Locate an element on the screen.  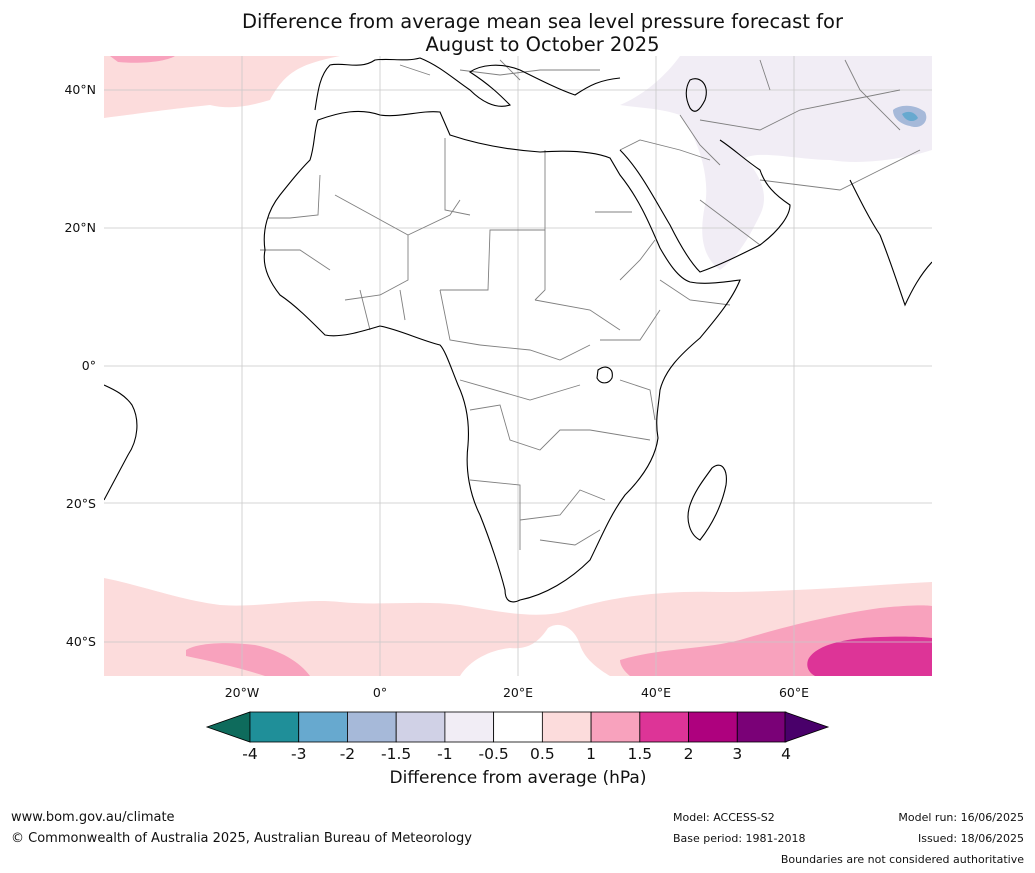
colorbar-tick-label: -3 is located at coordinates (298, 754).